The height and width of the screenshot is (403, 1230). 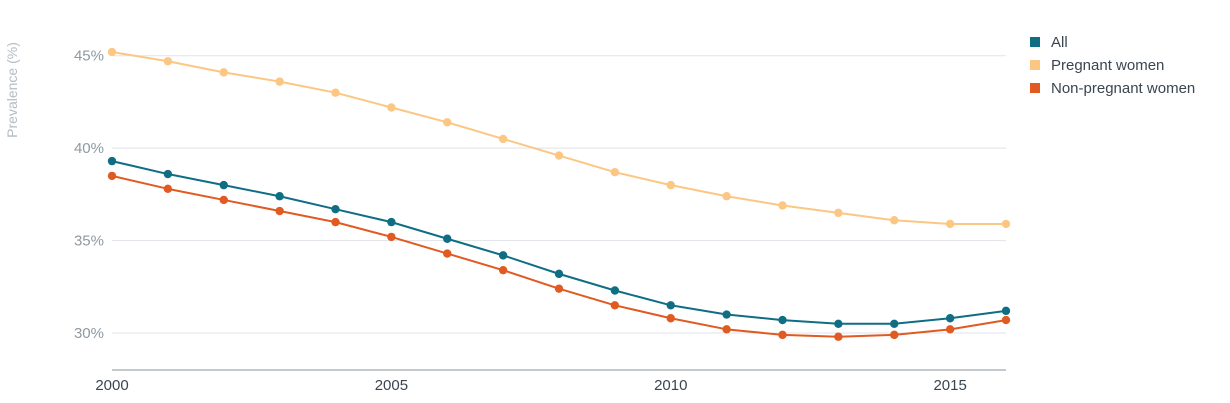 I want to click on x-tick-labels: 2000 2005 2010 2015, so click(x=531, y=385).